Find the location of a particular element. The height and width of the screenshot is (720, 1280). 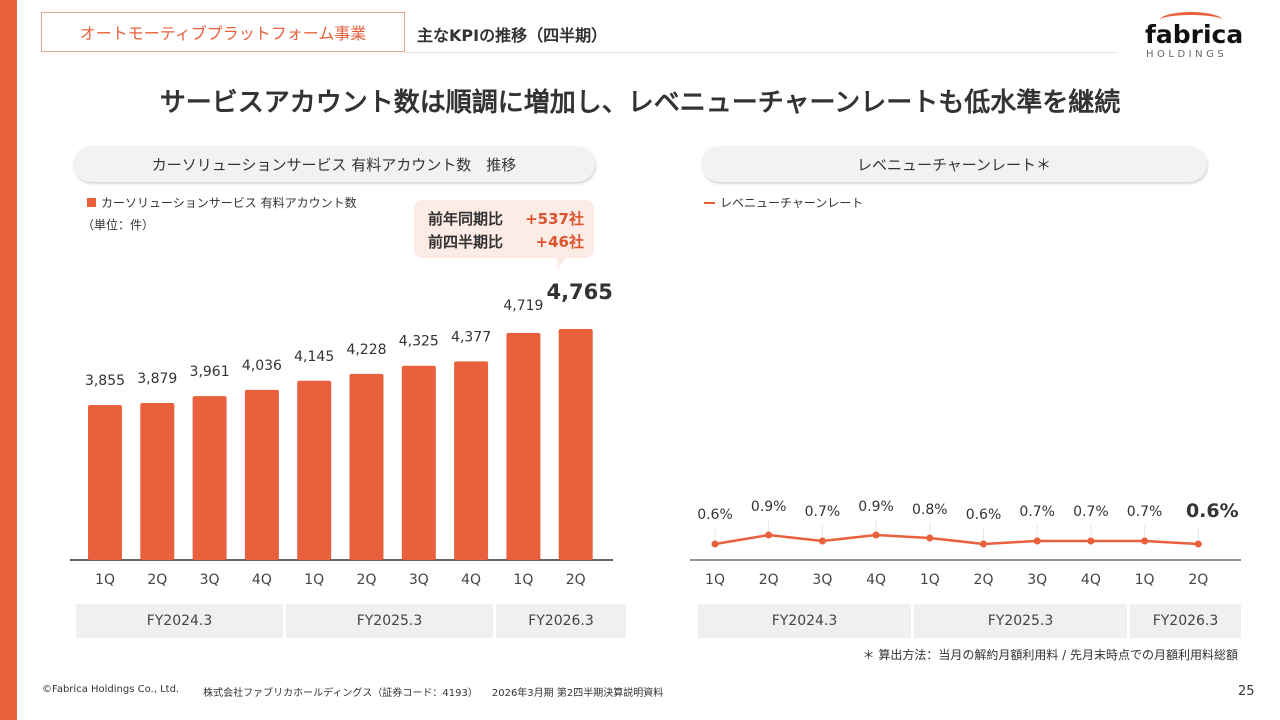

footer-company: 株式会社ファブリカホールディングス（証券コード：4193） is located at coordinates (340, 693).